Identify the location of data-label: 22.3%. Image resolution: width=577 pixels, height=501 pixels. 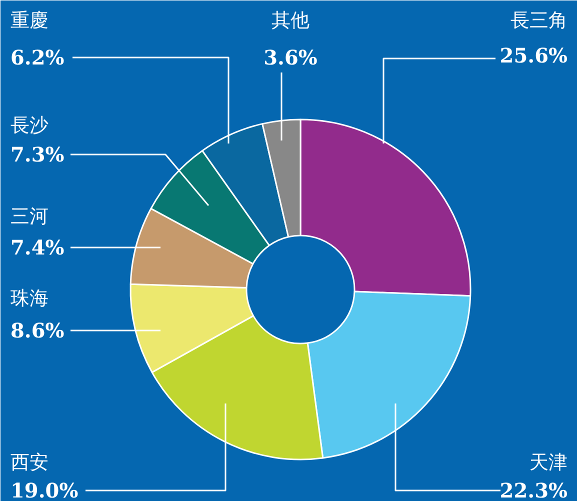
(534, 489).